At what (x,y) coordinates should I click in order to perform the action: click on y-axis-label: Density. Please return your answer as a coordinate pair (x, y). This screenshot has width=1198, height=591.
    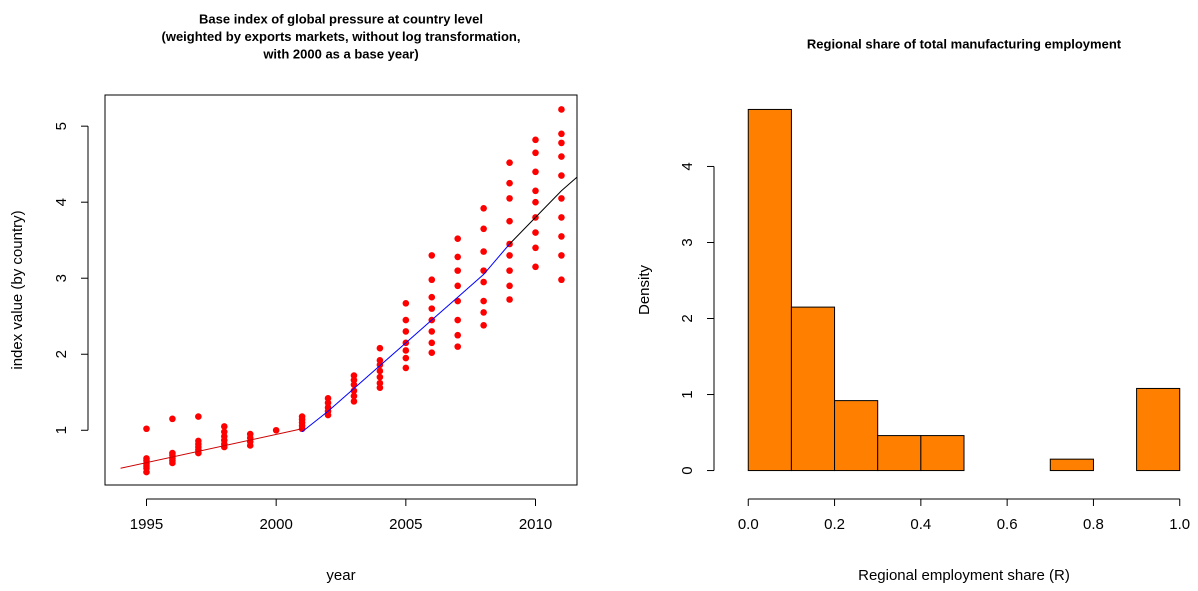
    Looking at the image, I should click on (644, 289).